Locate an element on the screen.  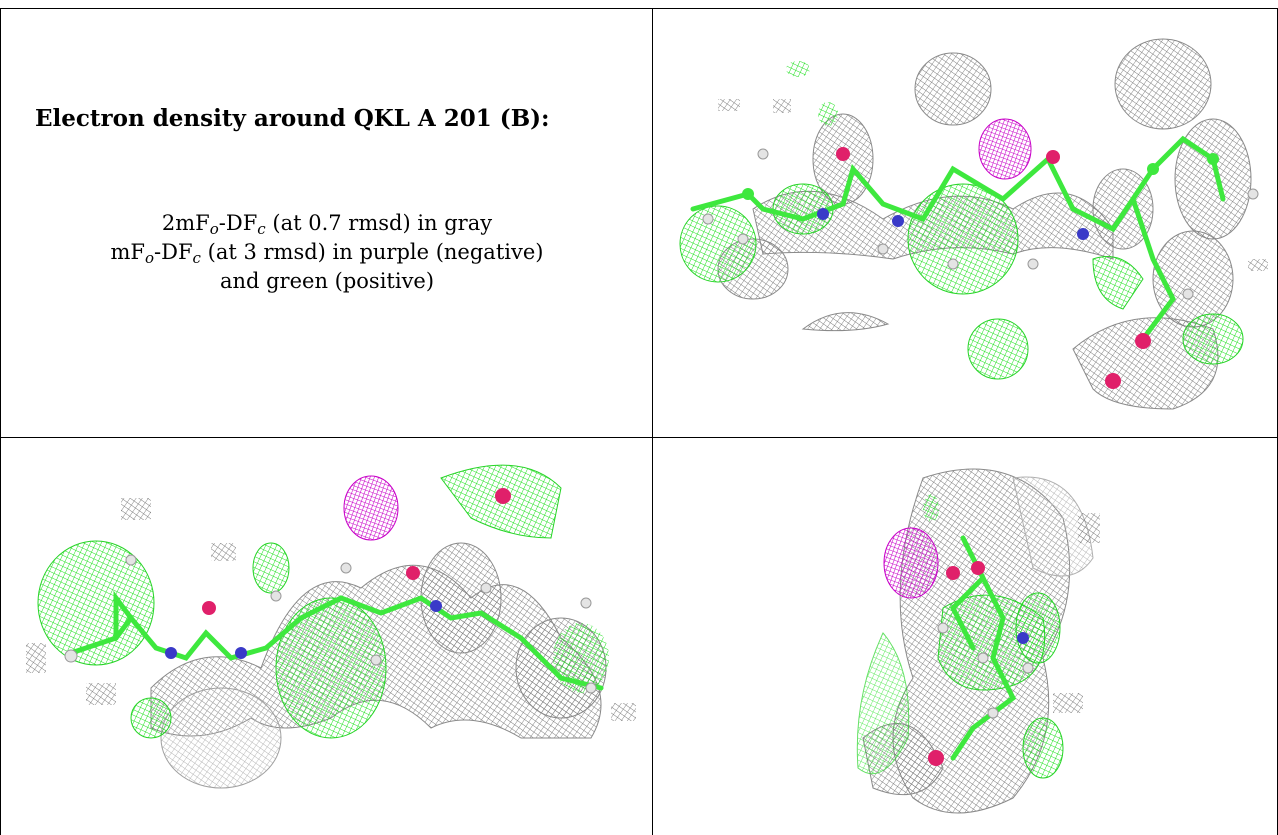
legend-line-diff: mFo-DFc (at 3 rmsd) in purple (negative) is located at coordinates (327, 253).